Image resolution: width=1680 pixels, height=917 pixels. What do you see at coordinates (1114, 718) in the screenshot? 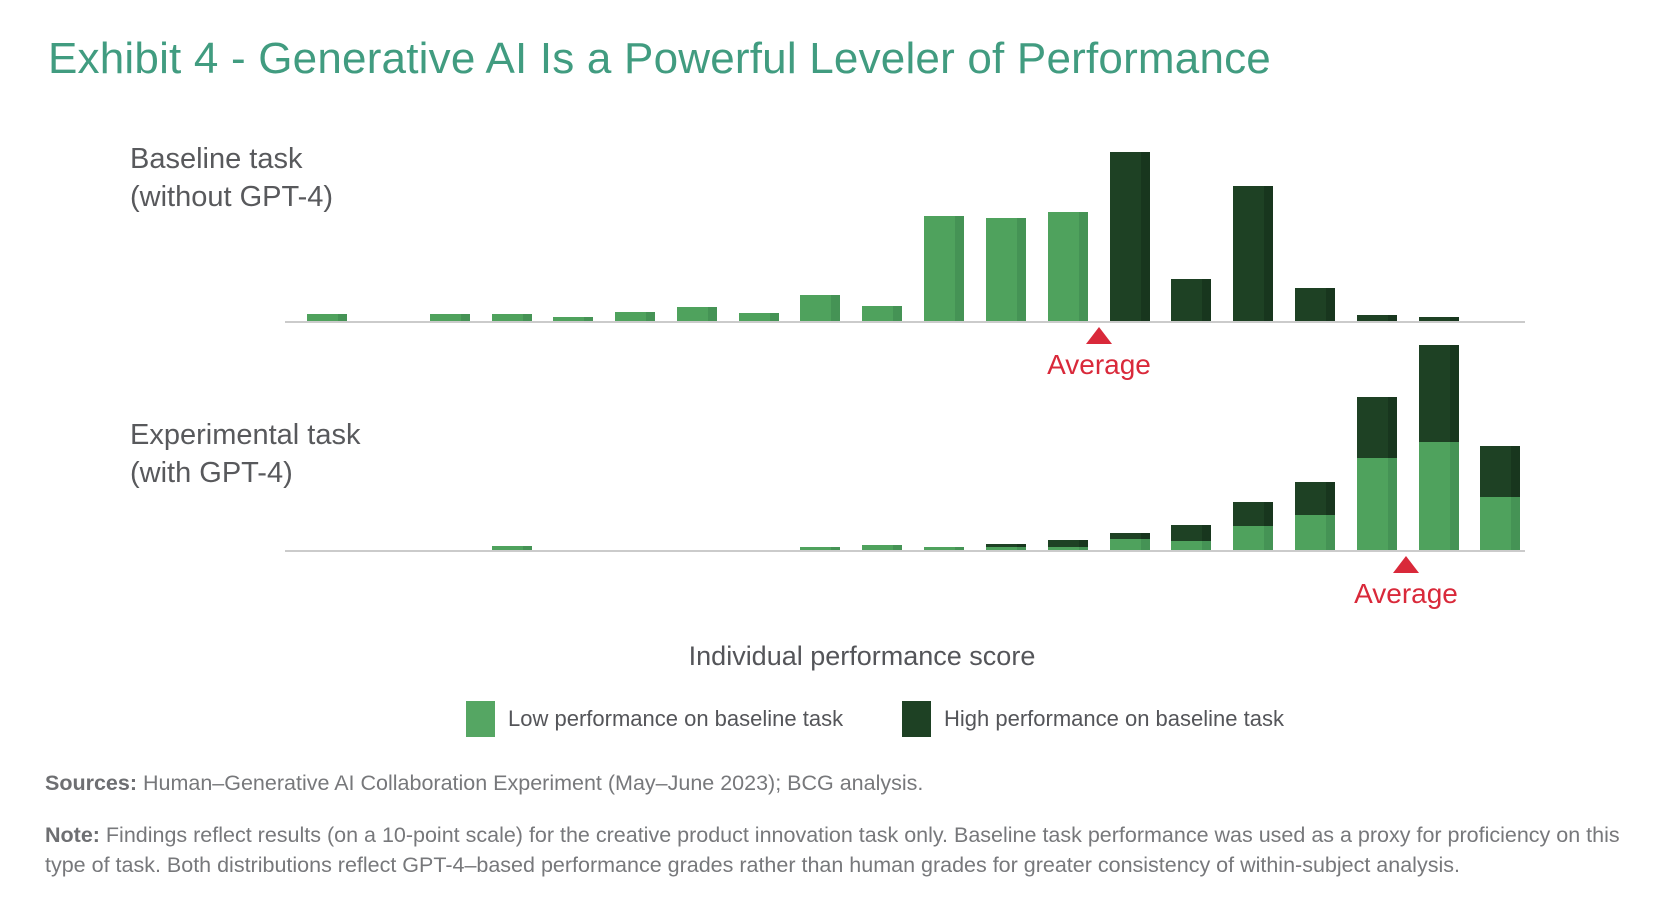
I see `legend-label-high-performance: High performance on baseline task` at bounding box center [1114, 718].